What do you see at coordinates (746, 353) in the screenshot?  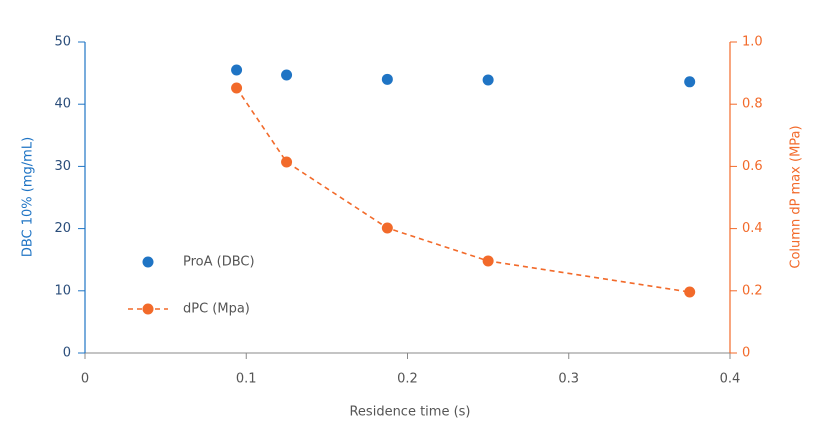 I see `y2-tick-label: 0` at bounding box center [746, 353].